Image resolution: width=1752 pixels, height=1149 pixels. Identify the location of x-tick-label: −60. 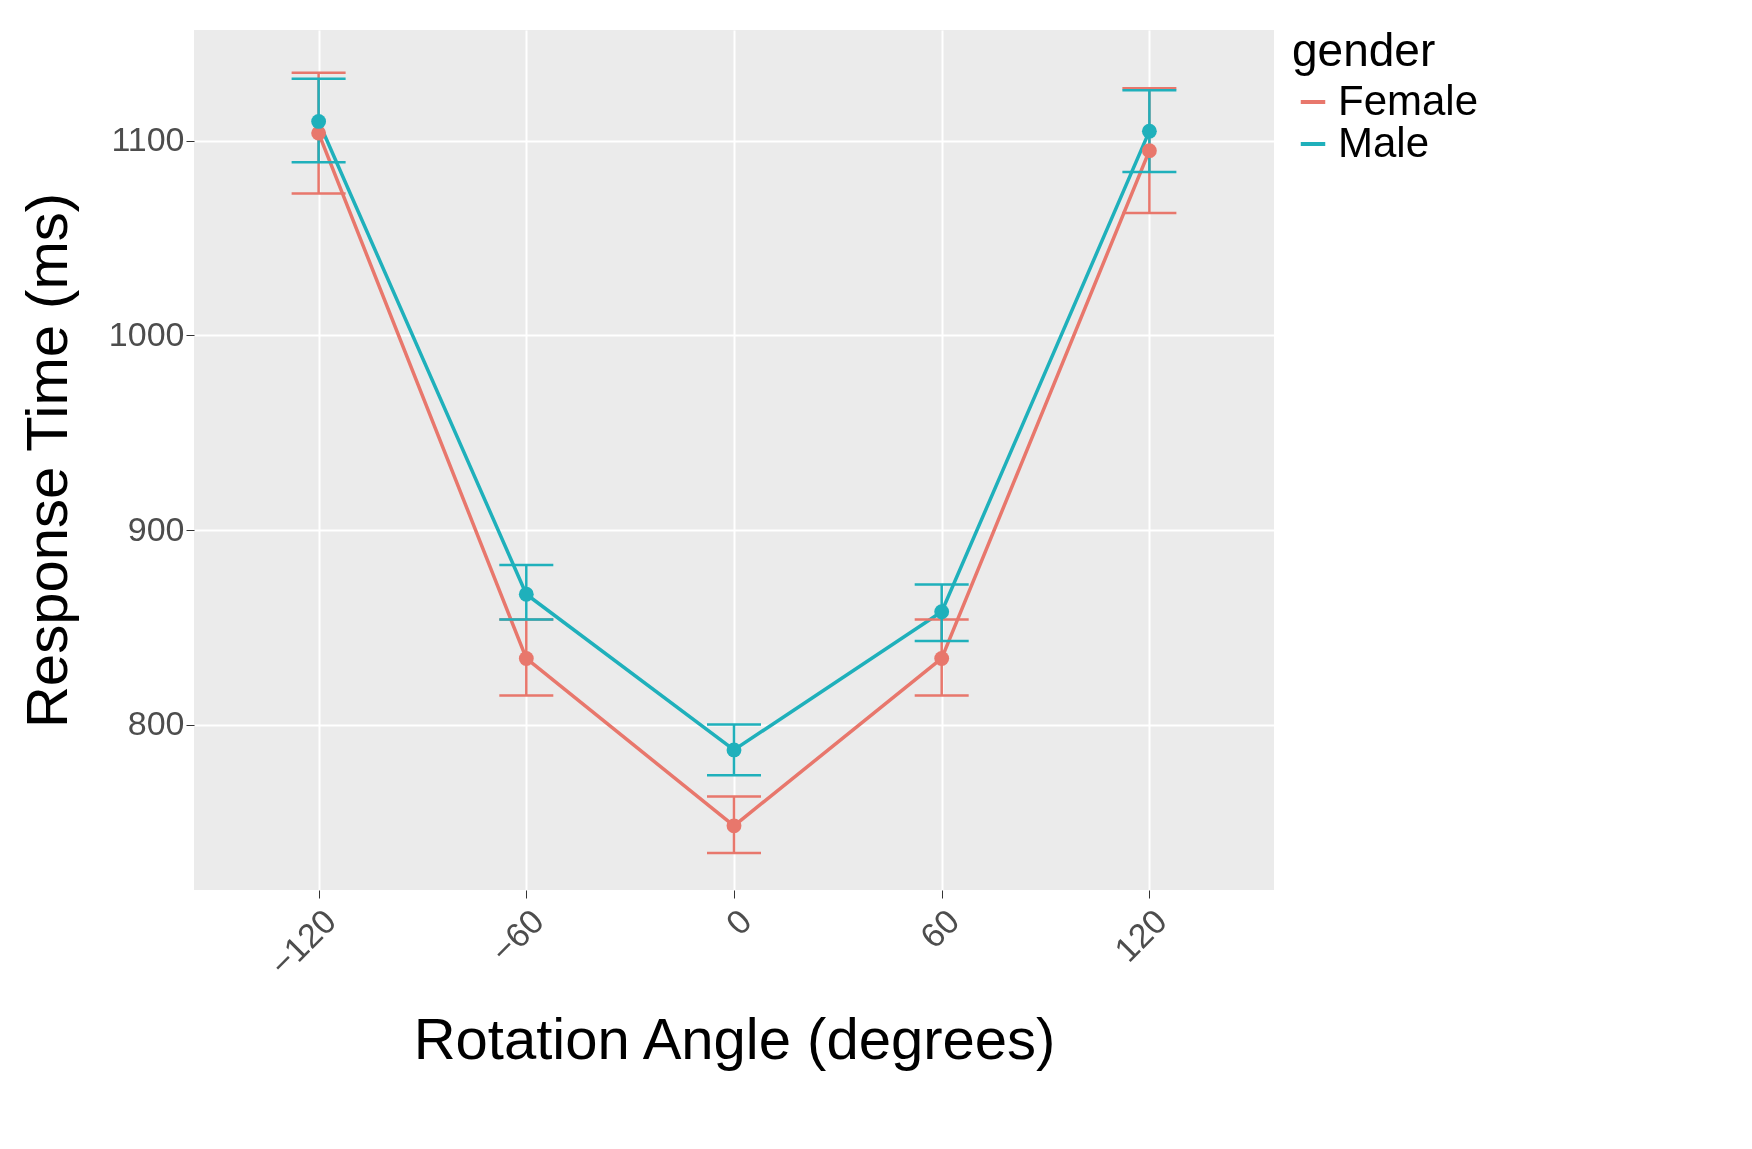
(517, 935).